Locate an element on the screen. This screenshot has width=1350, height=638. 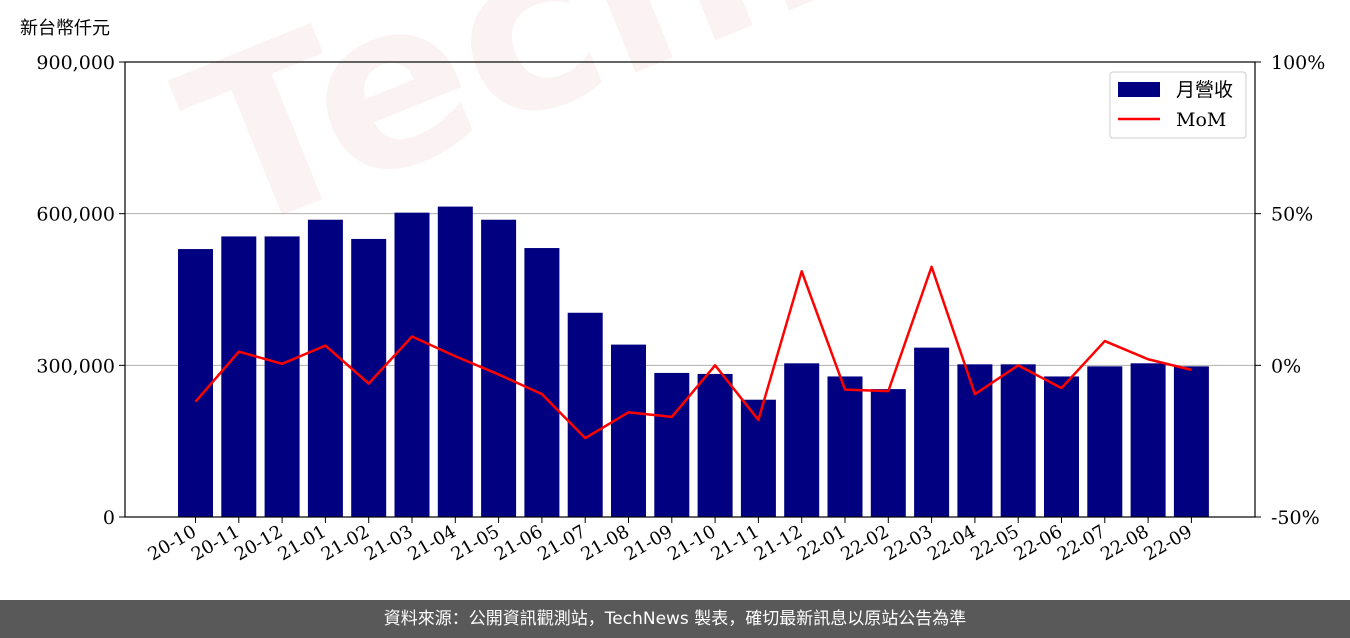
x-tick-label: 22-07 is located at coordinates (1081, 543).